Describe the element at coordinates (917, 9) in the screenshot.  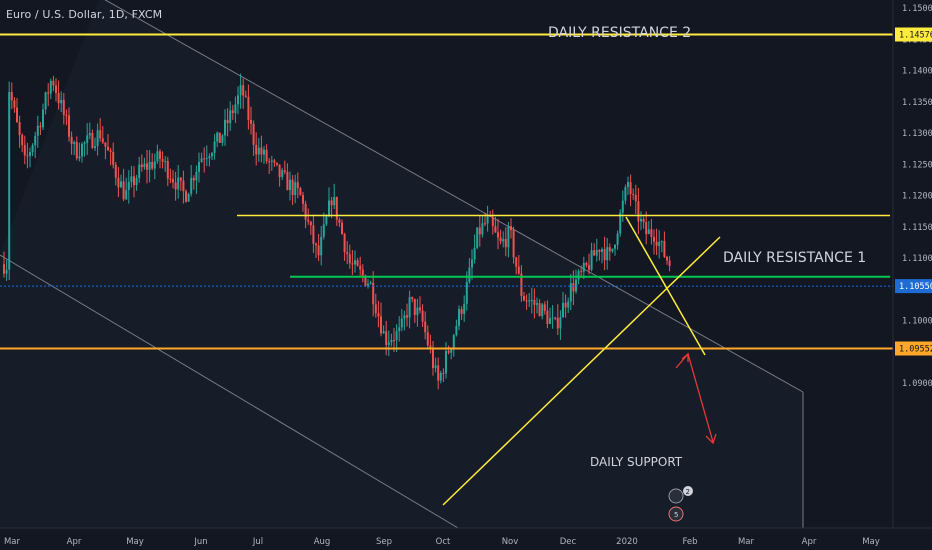
I see `y-tick-label: 1.15000` at that location.